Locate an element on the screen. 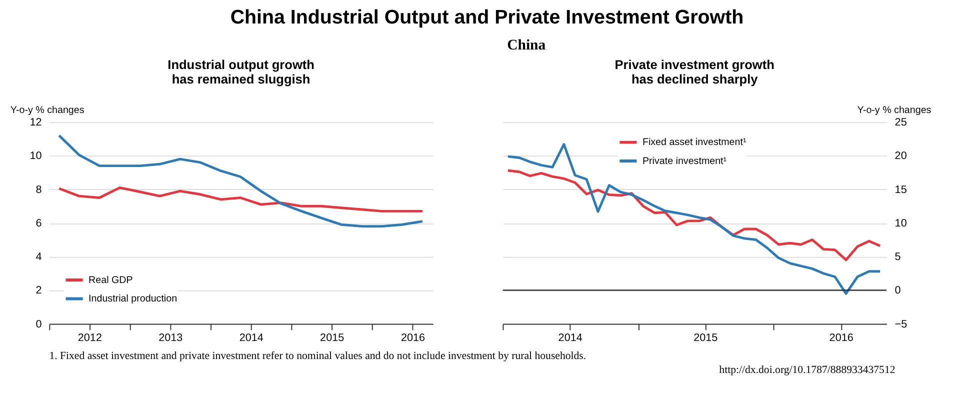 This screenshot has width=974, height=411. x-tick-label: 2013 is located at coordinates (170, 338).